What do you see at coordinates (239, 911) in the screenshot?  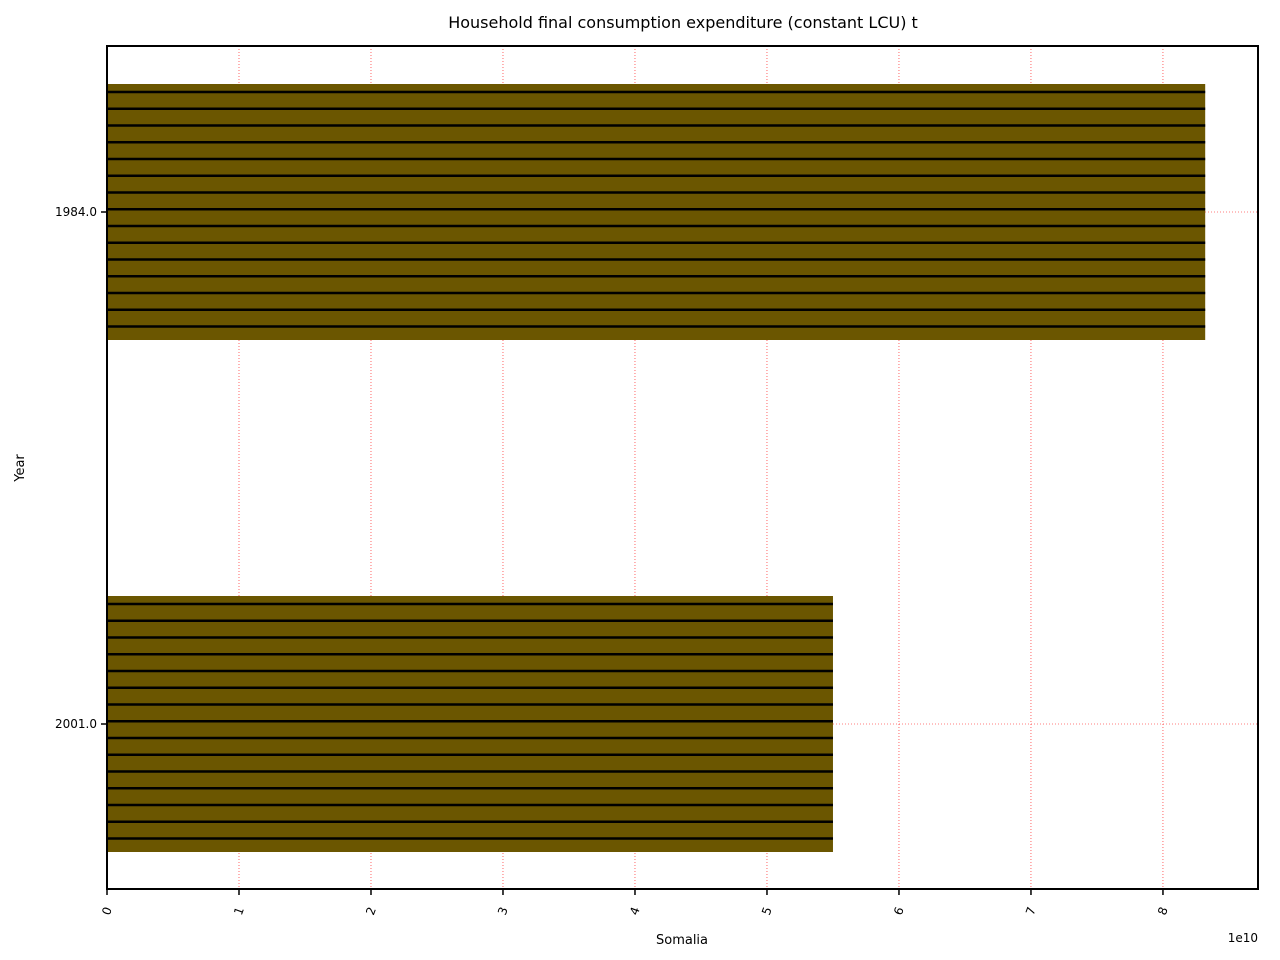 I see `x-tick-label: 1` at bounding box center [239, 911].